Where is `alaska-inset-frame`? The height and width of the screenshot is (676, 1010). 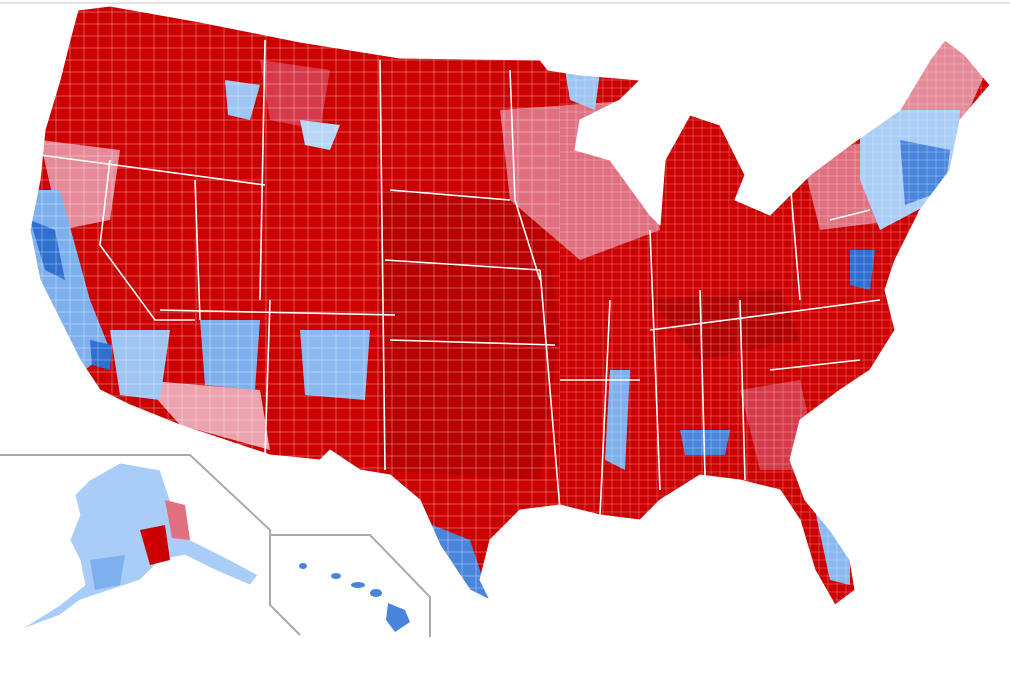 alaska-inset-frame is located at coordinates (150, 545).